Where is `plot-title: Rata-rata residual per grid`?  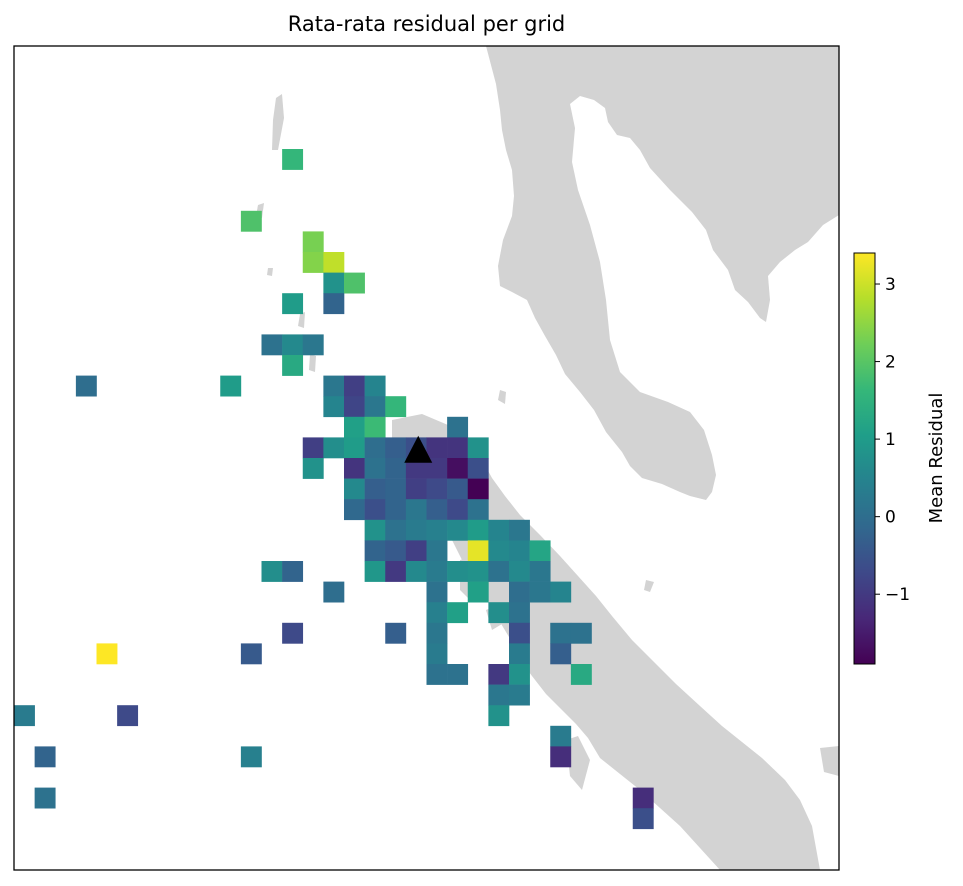 plot-title: Rata-rata residual per grid is located at coordinates (426, 24).